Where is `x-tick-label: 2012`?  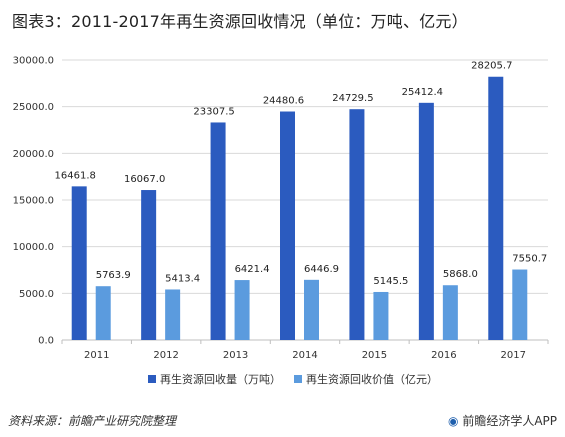 x-tick-label: 2012 is located at coordinates (165, 355).